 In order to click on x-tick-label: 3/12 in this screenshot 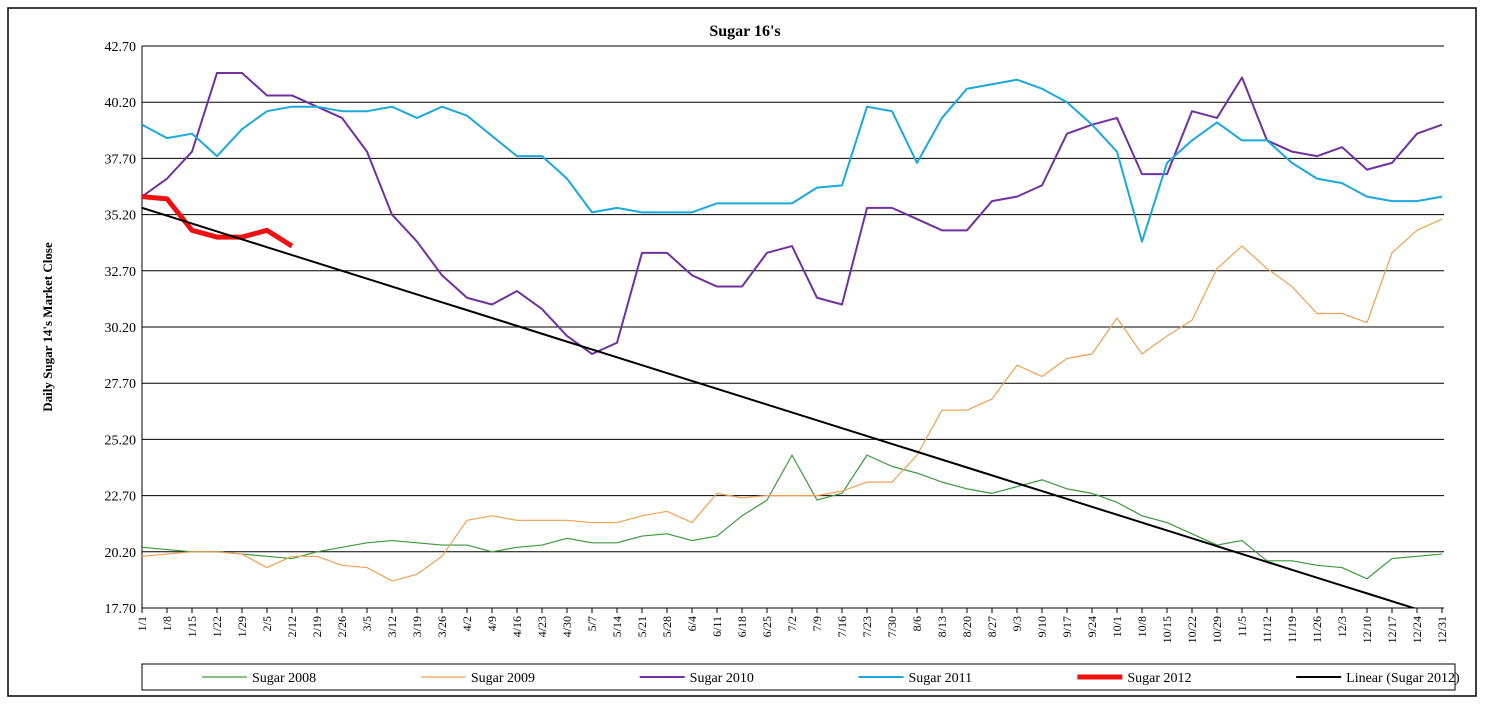, I will do `click(392, 626)`.